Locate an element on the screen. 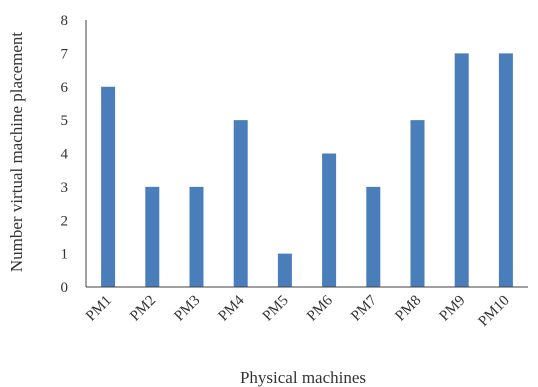 The image size is (538, 387). y-tick-label: 0 is located at coordinates (65, 288).